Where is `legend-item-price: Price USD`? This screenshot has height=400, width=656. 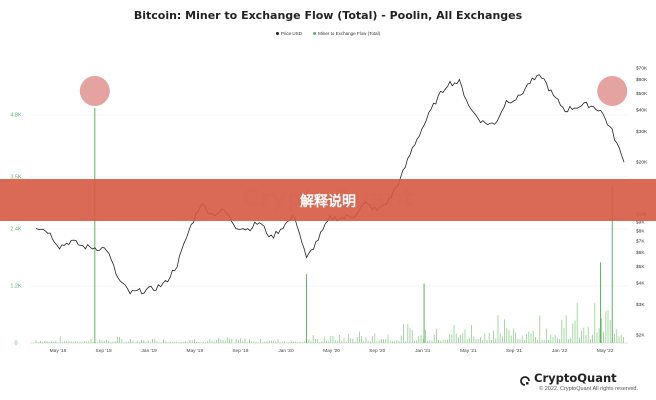 legend-item-price: Price USD is located at coordinates (288, 33).